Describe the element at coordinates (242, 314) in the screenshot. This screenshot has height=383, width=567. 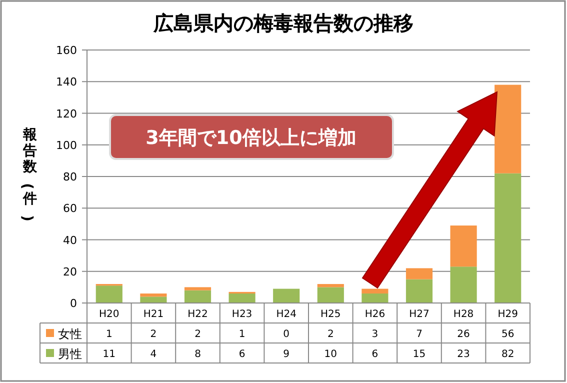
I see `x-tick-label: H23` at that location.